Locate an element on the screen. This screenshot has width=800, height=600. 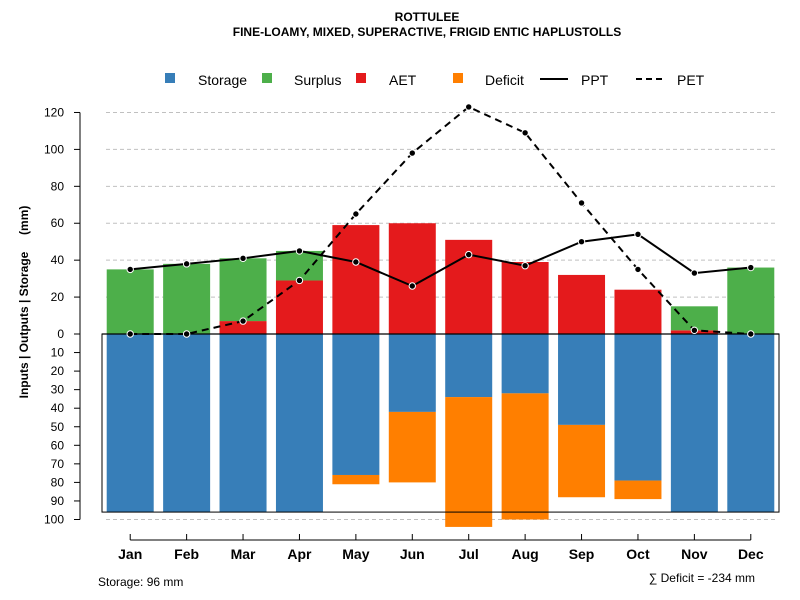
x-tick-label: Sep is located at coordinates (582, 554).